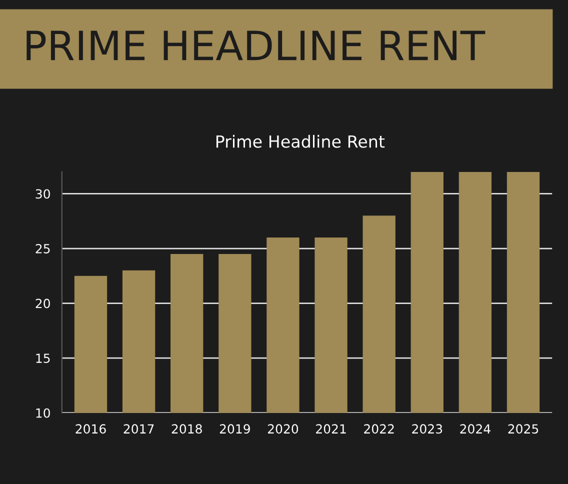 This screenshot has width=568, height=484. Describe the element at coordinates (91, 429) in the screenshot. I see `x-tick-label: 2016` at that location.